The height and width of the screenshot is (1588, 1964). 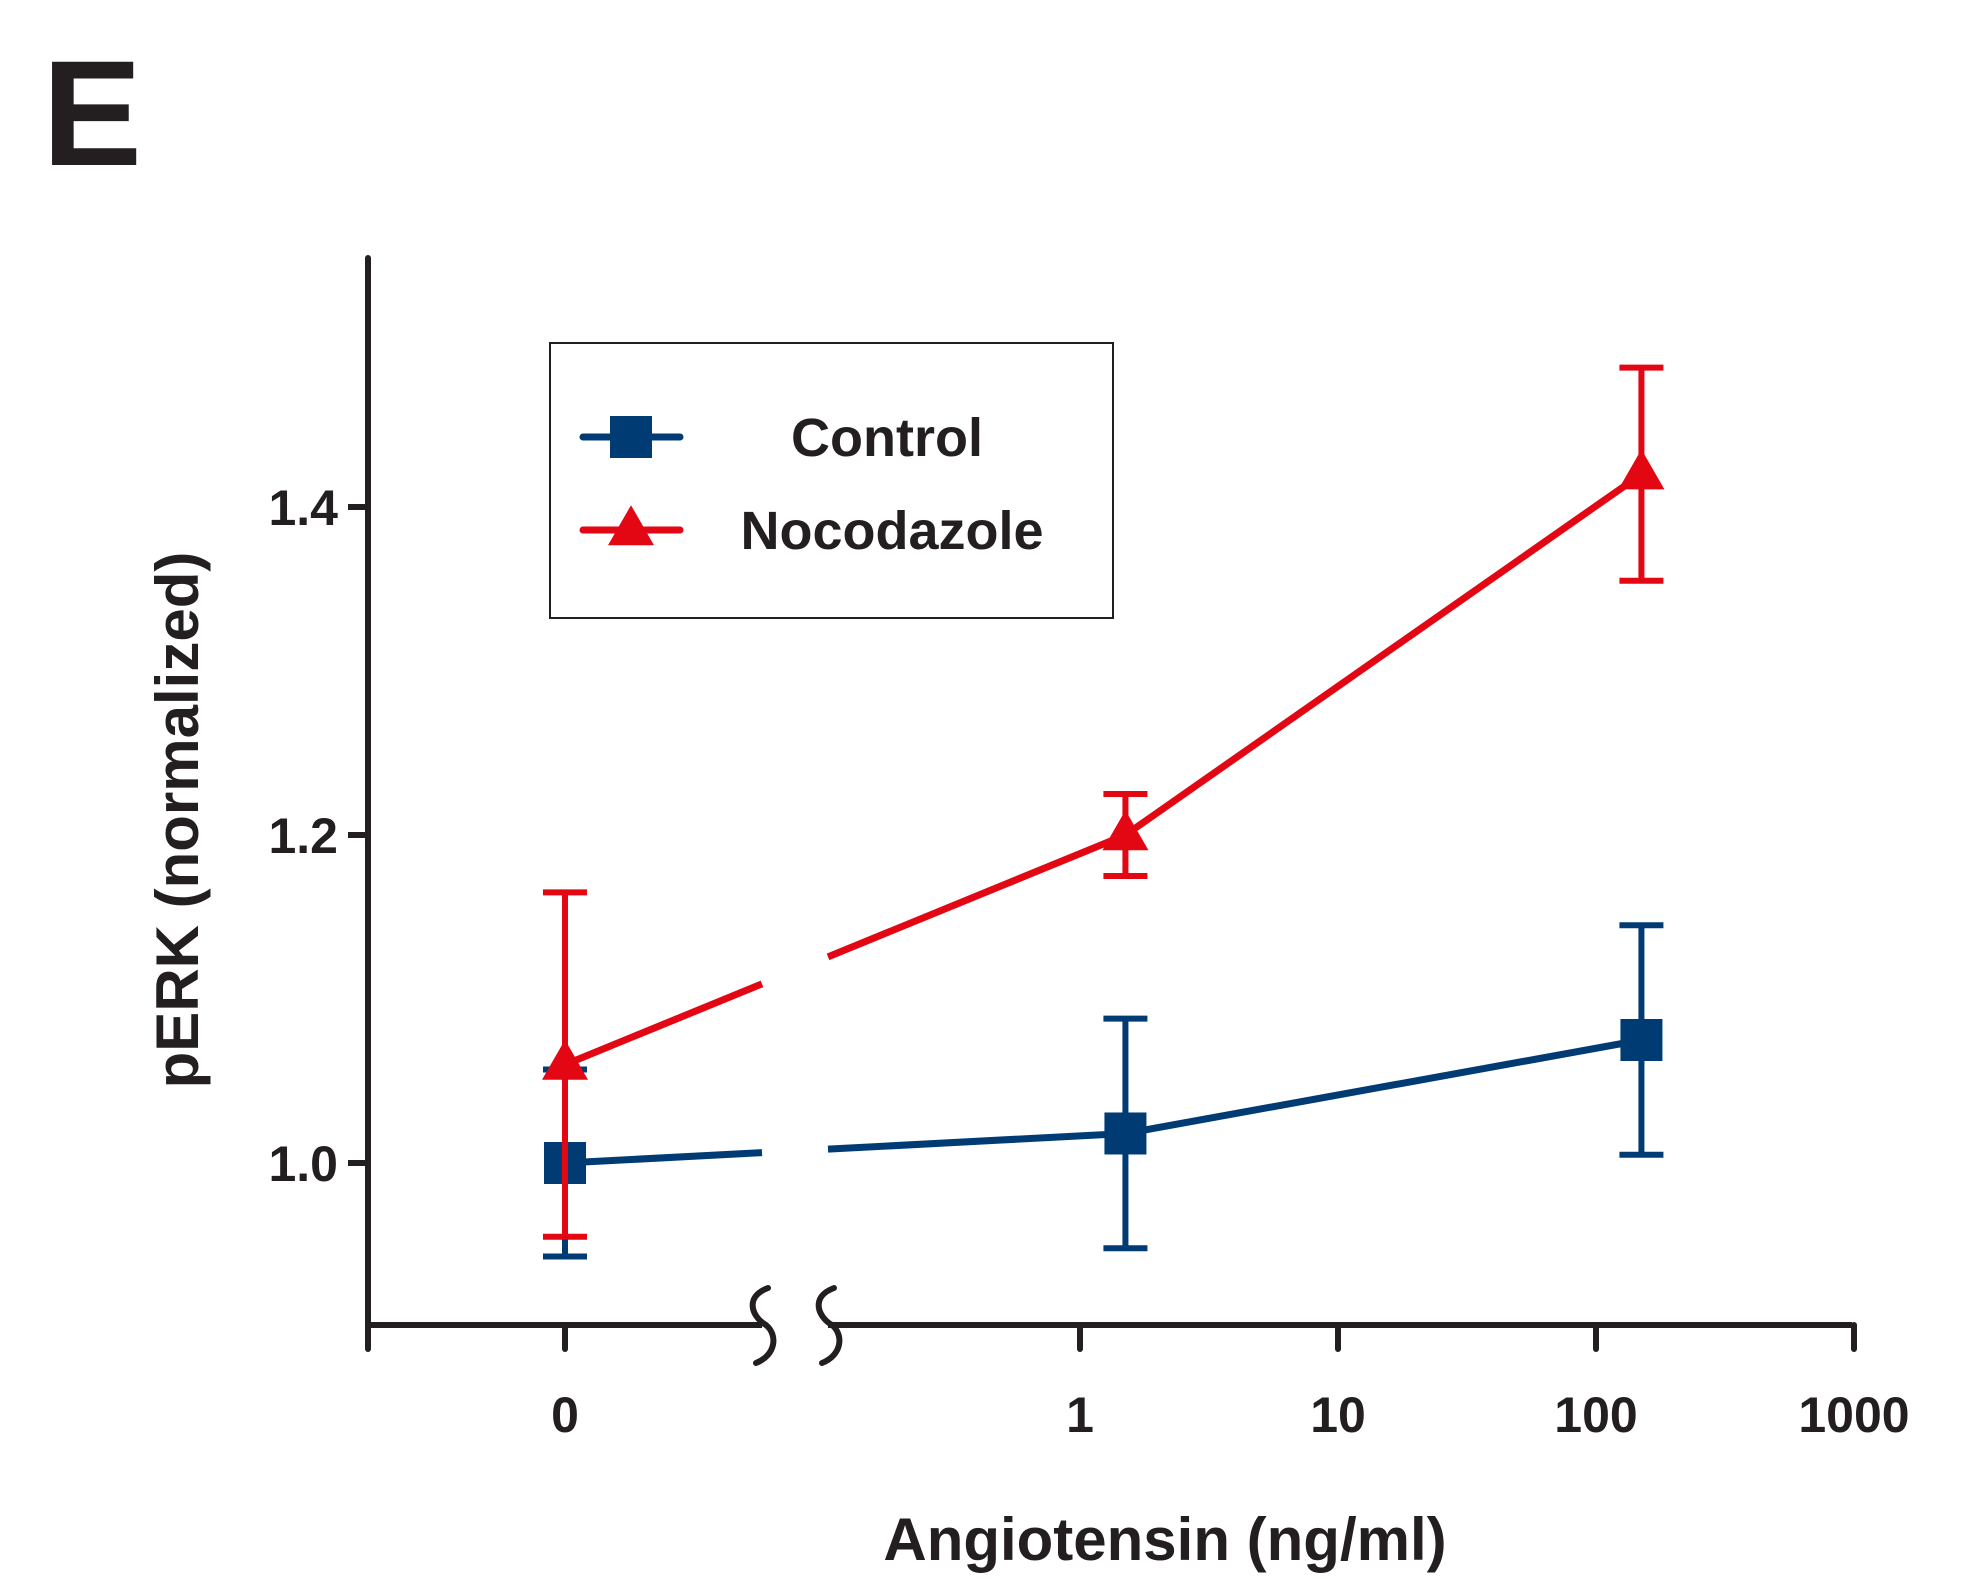 I want to click on x-tick-label: 1000, so click(x=1853, y=1415).